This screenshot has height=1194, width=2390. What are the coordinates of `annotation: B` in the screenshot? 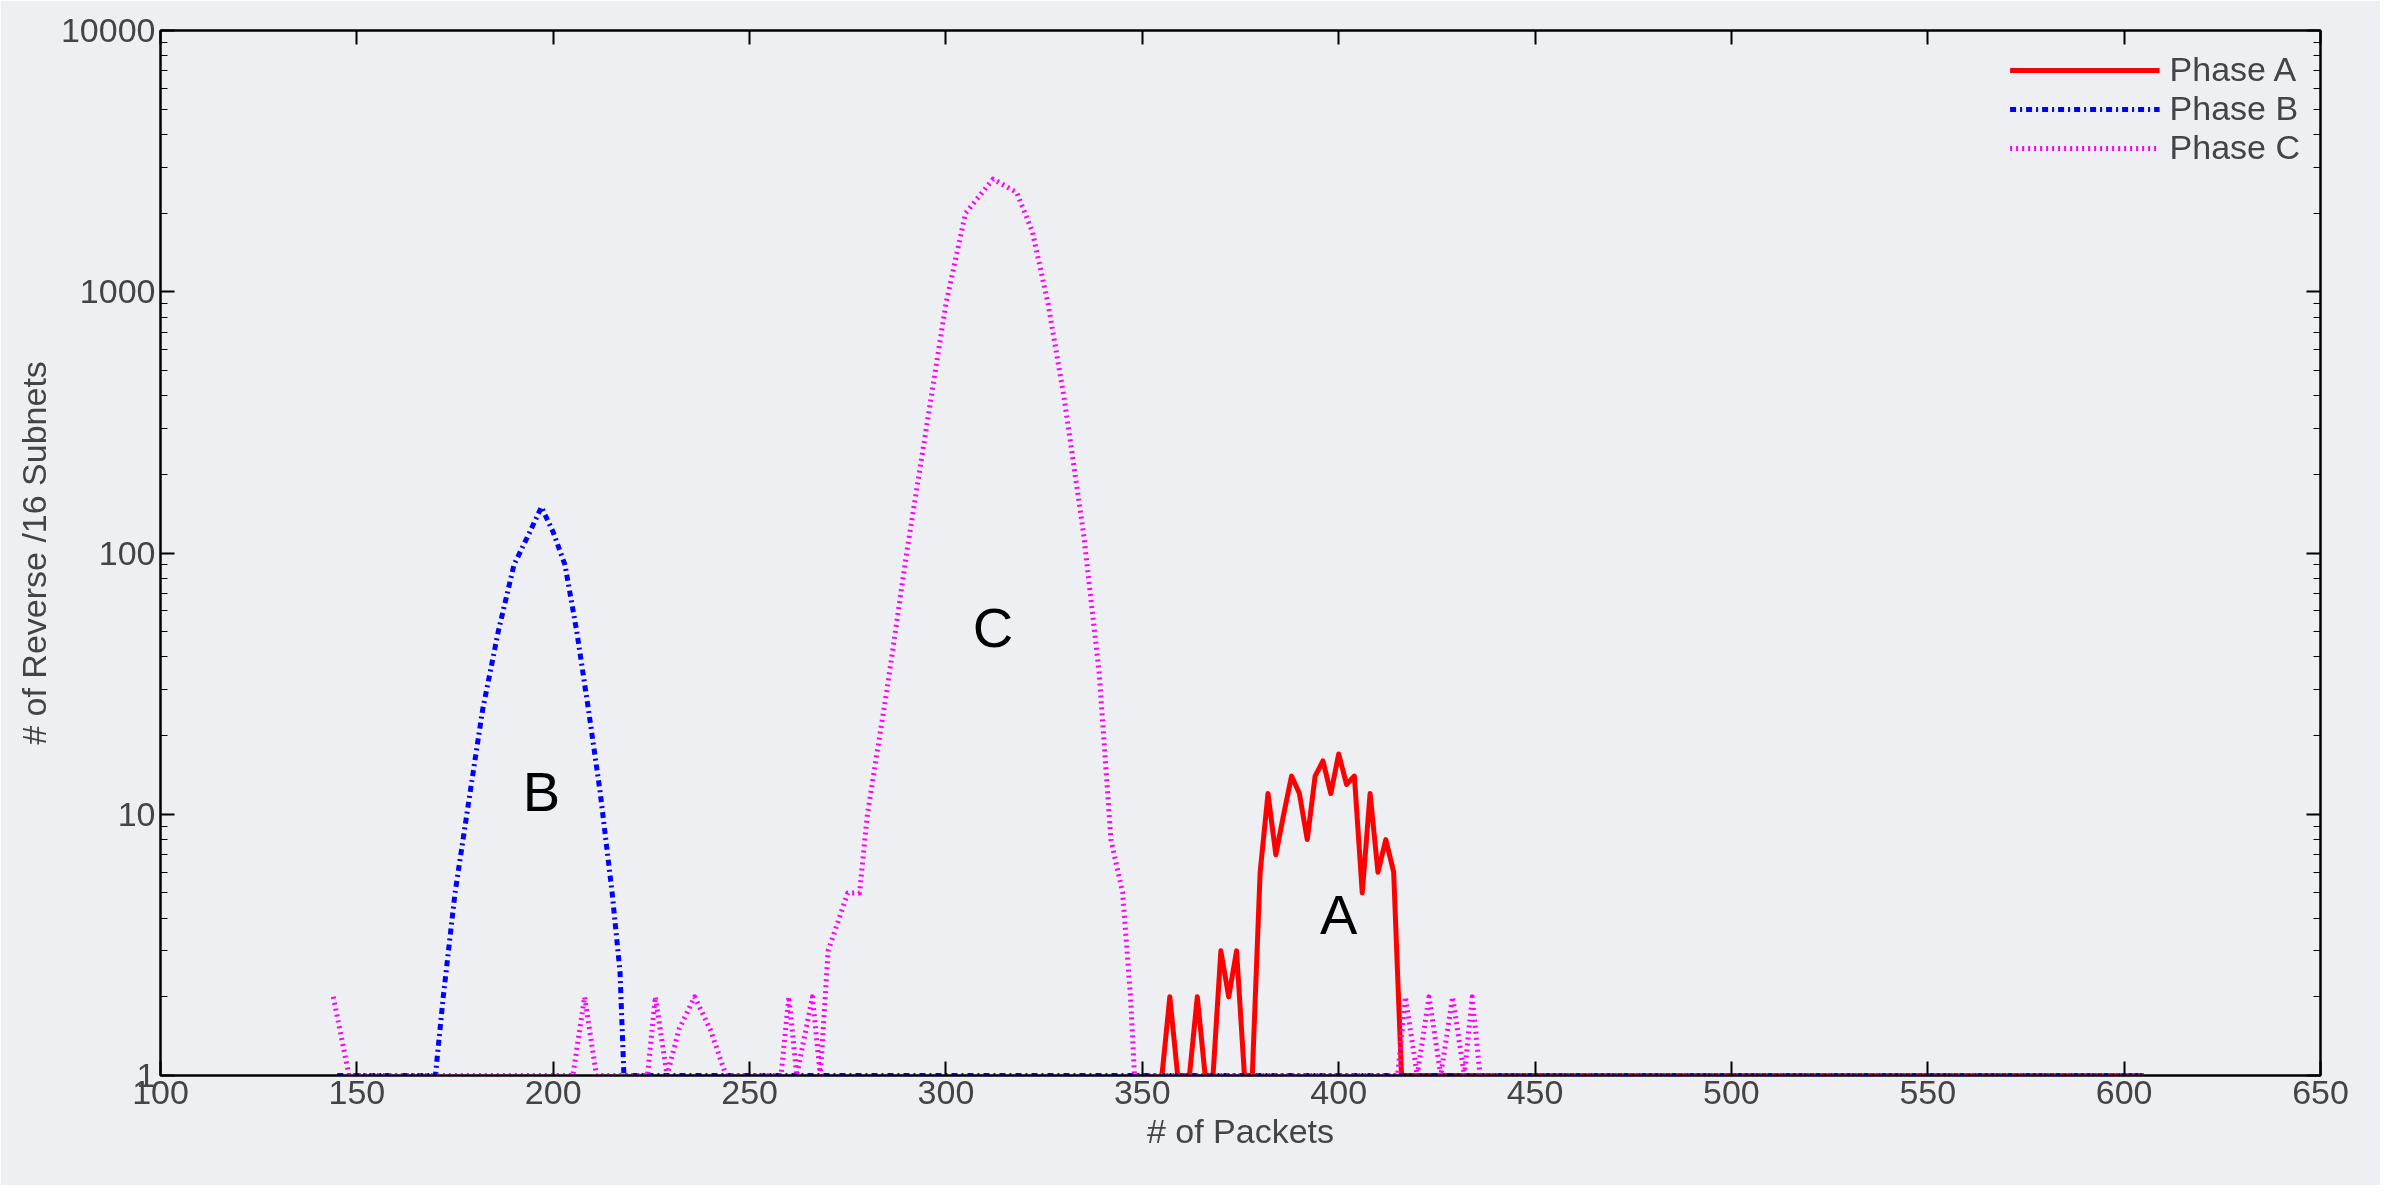 It's located at (541, 791).